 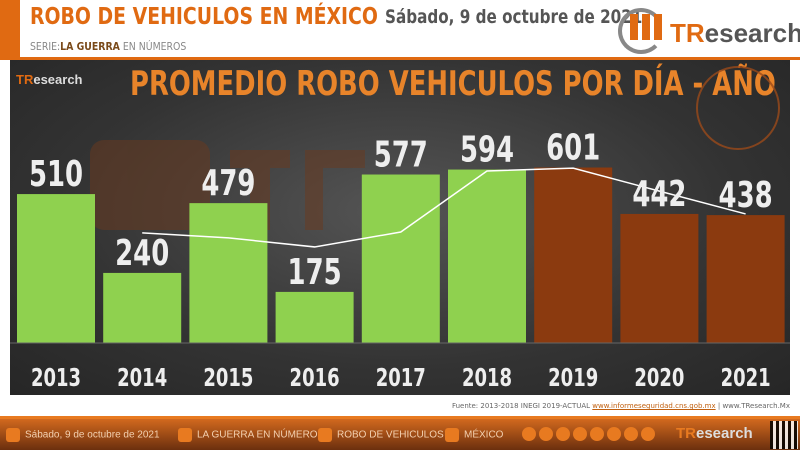 I want to click on data-label-2013: 510, so click(x=56, y=174).